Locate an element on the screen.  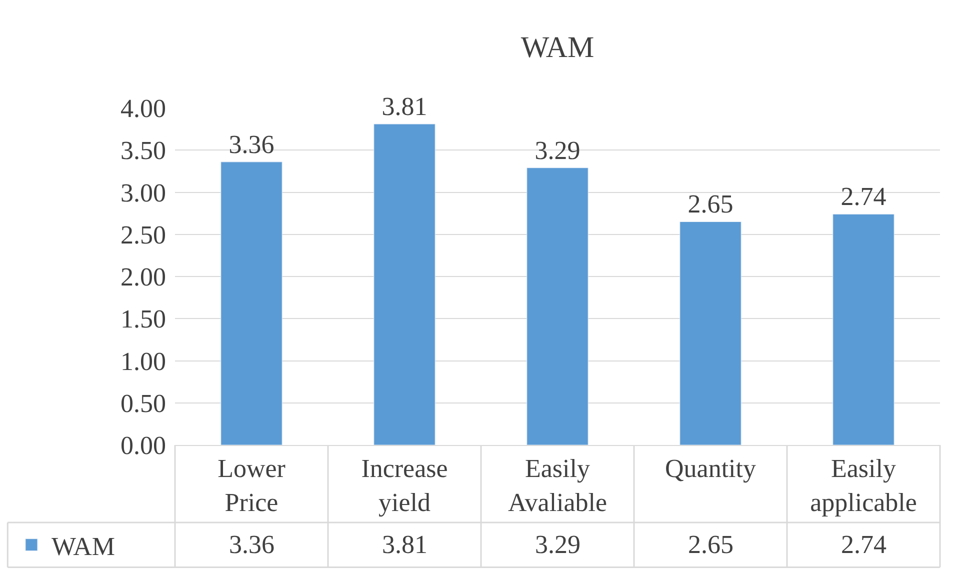
y-tick-label: 4.00 is located at coordinates (143, 109).